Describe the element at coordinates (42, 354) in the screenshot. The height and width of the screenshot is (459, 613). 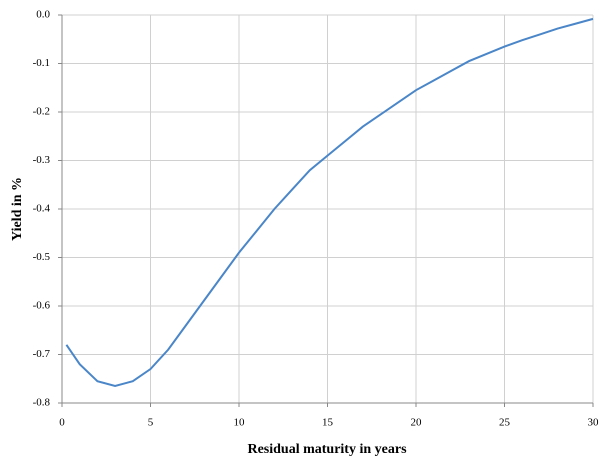
I see `y-tick-label: -0.7` at that location.